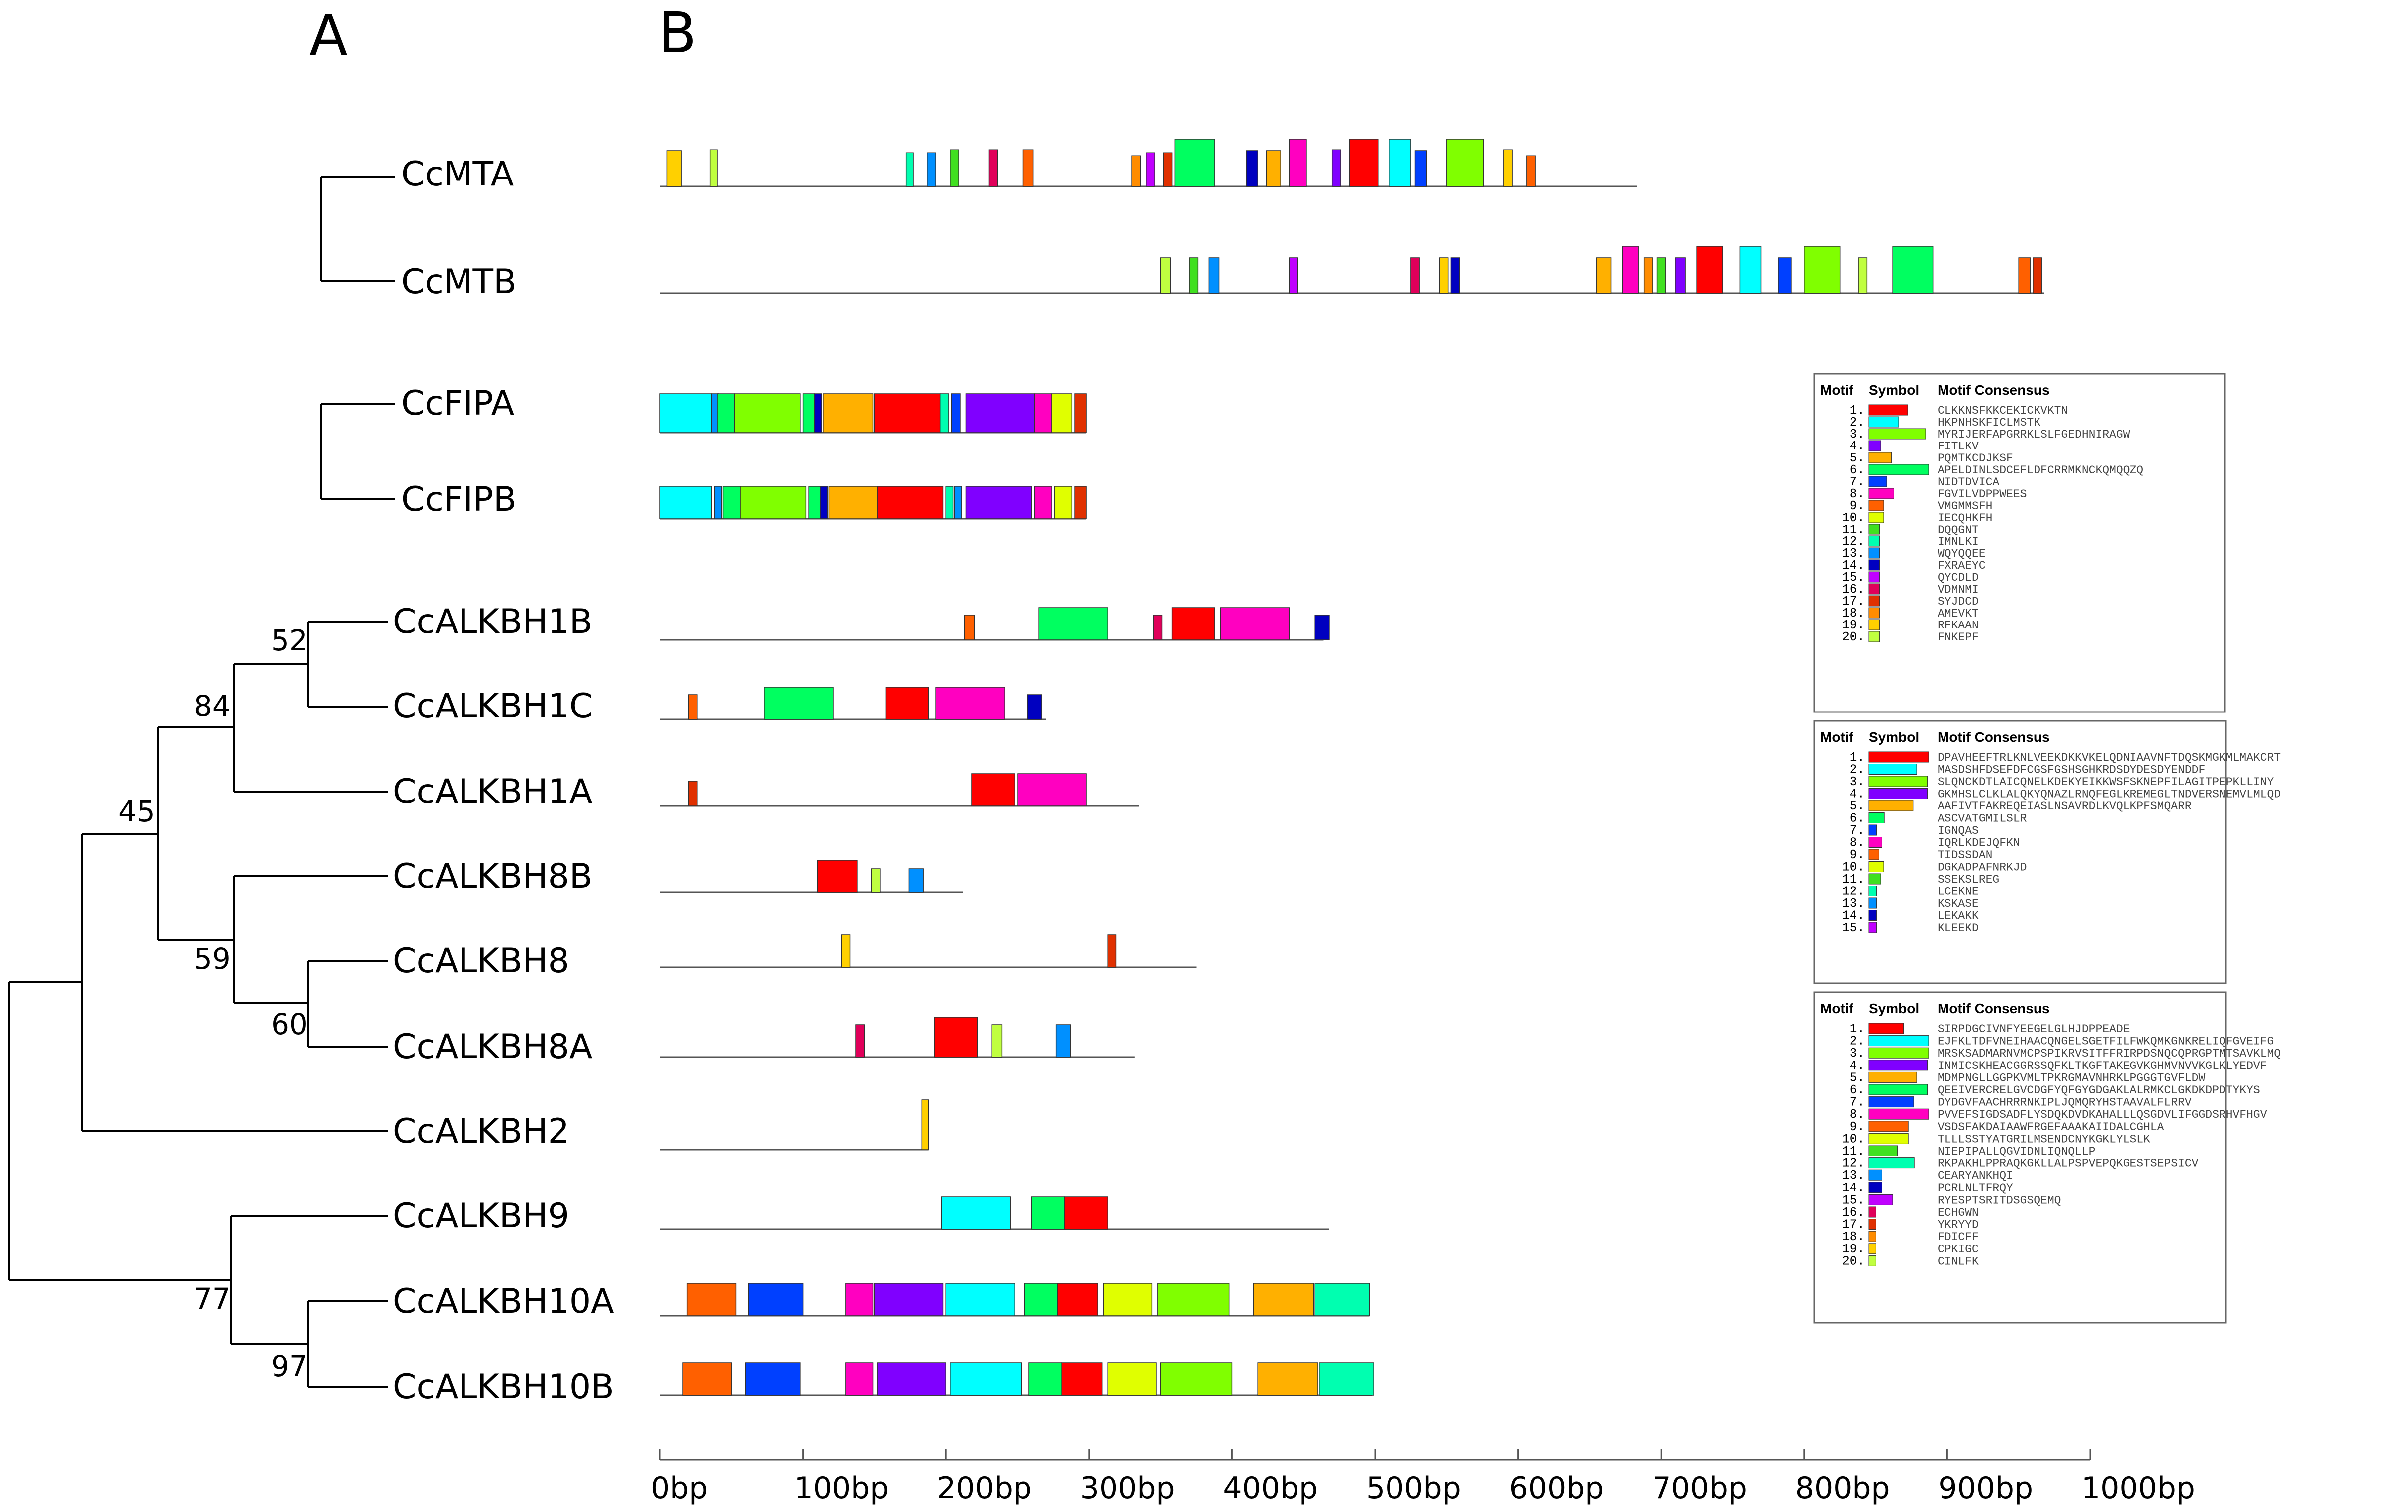 This screenshot has height=1512, width=2408. What do you see at coordinates (289, 640) in the screenshot?
I see `bootstrap-value: 52` at bounding box center [289, 640].